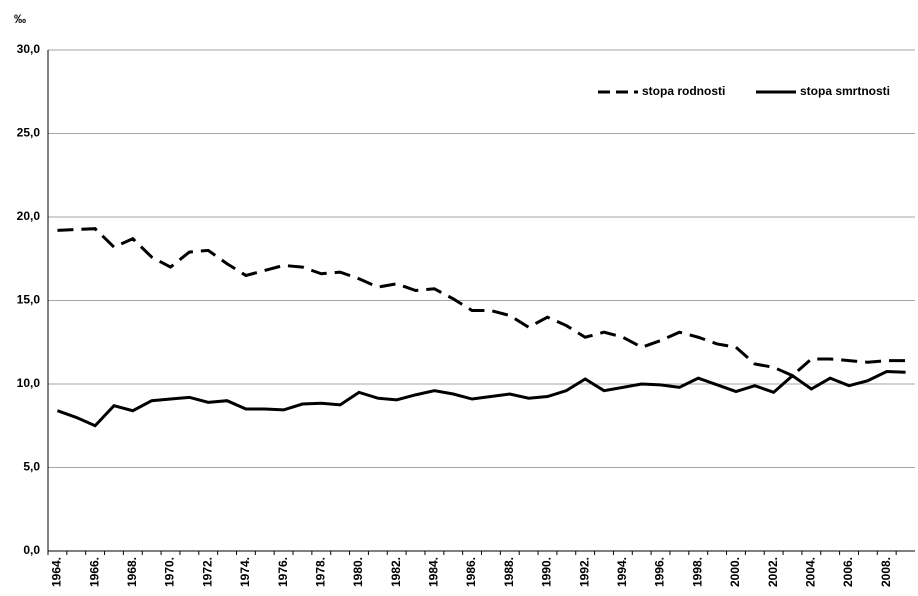 The height and width of the screenshot is (596, 918). What do you see at coordinates (886, 572) in the screenshot?
I see `x-tick-label: 2008.` at bounding box center [886, 572].